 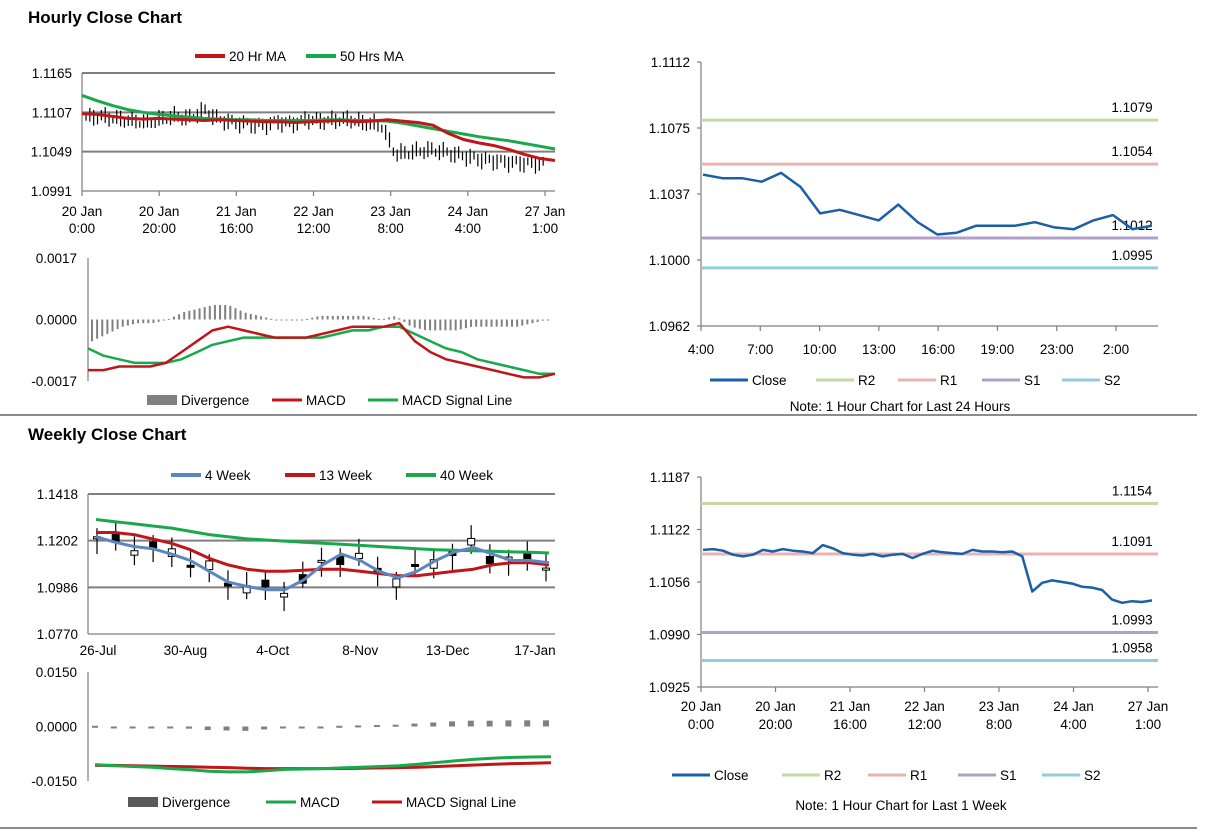 I want to click on legend-s1-label: S1, so click(x=1008, y=775).